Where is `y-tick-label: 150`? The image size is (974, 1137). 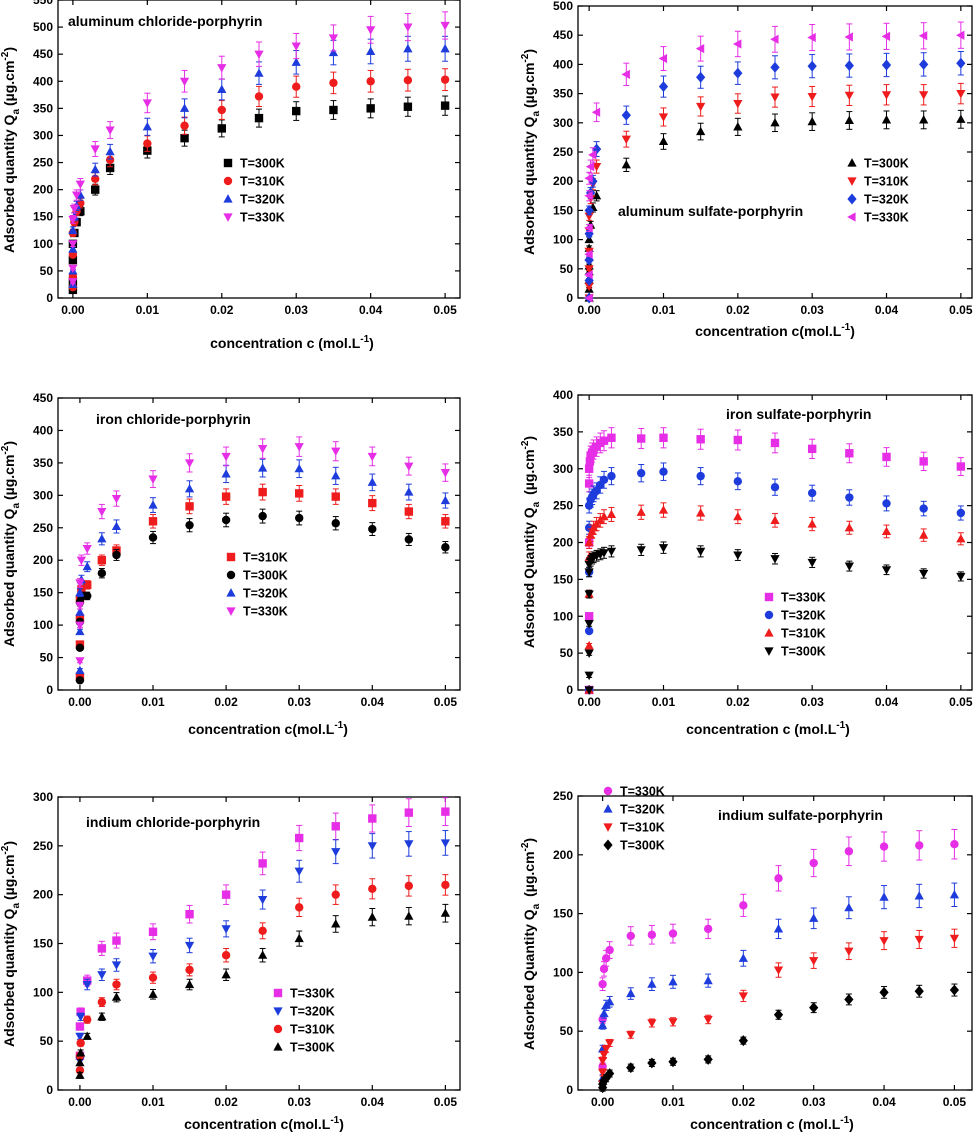 y-tick-label: 150 is located at coordinates (563, 914).